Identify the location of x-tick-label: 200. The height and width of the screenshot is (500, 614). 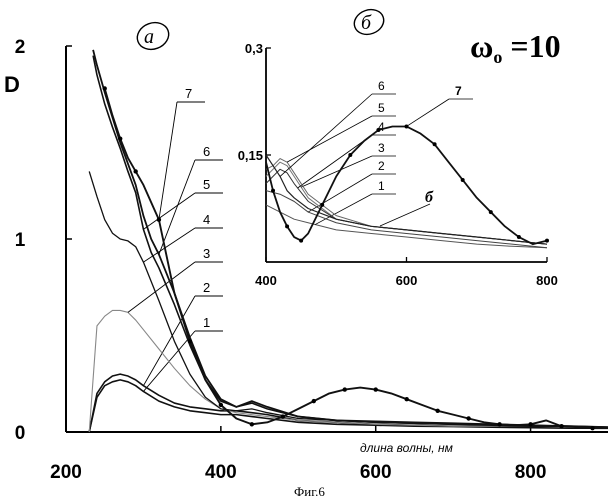
(66, 472).